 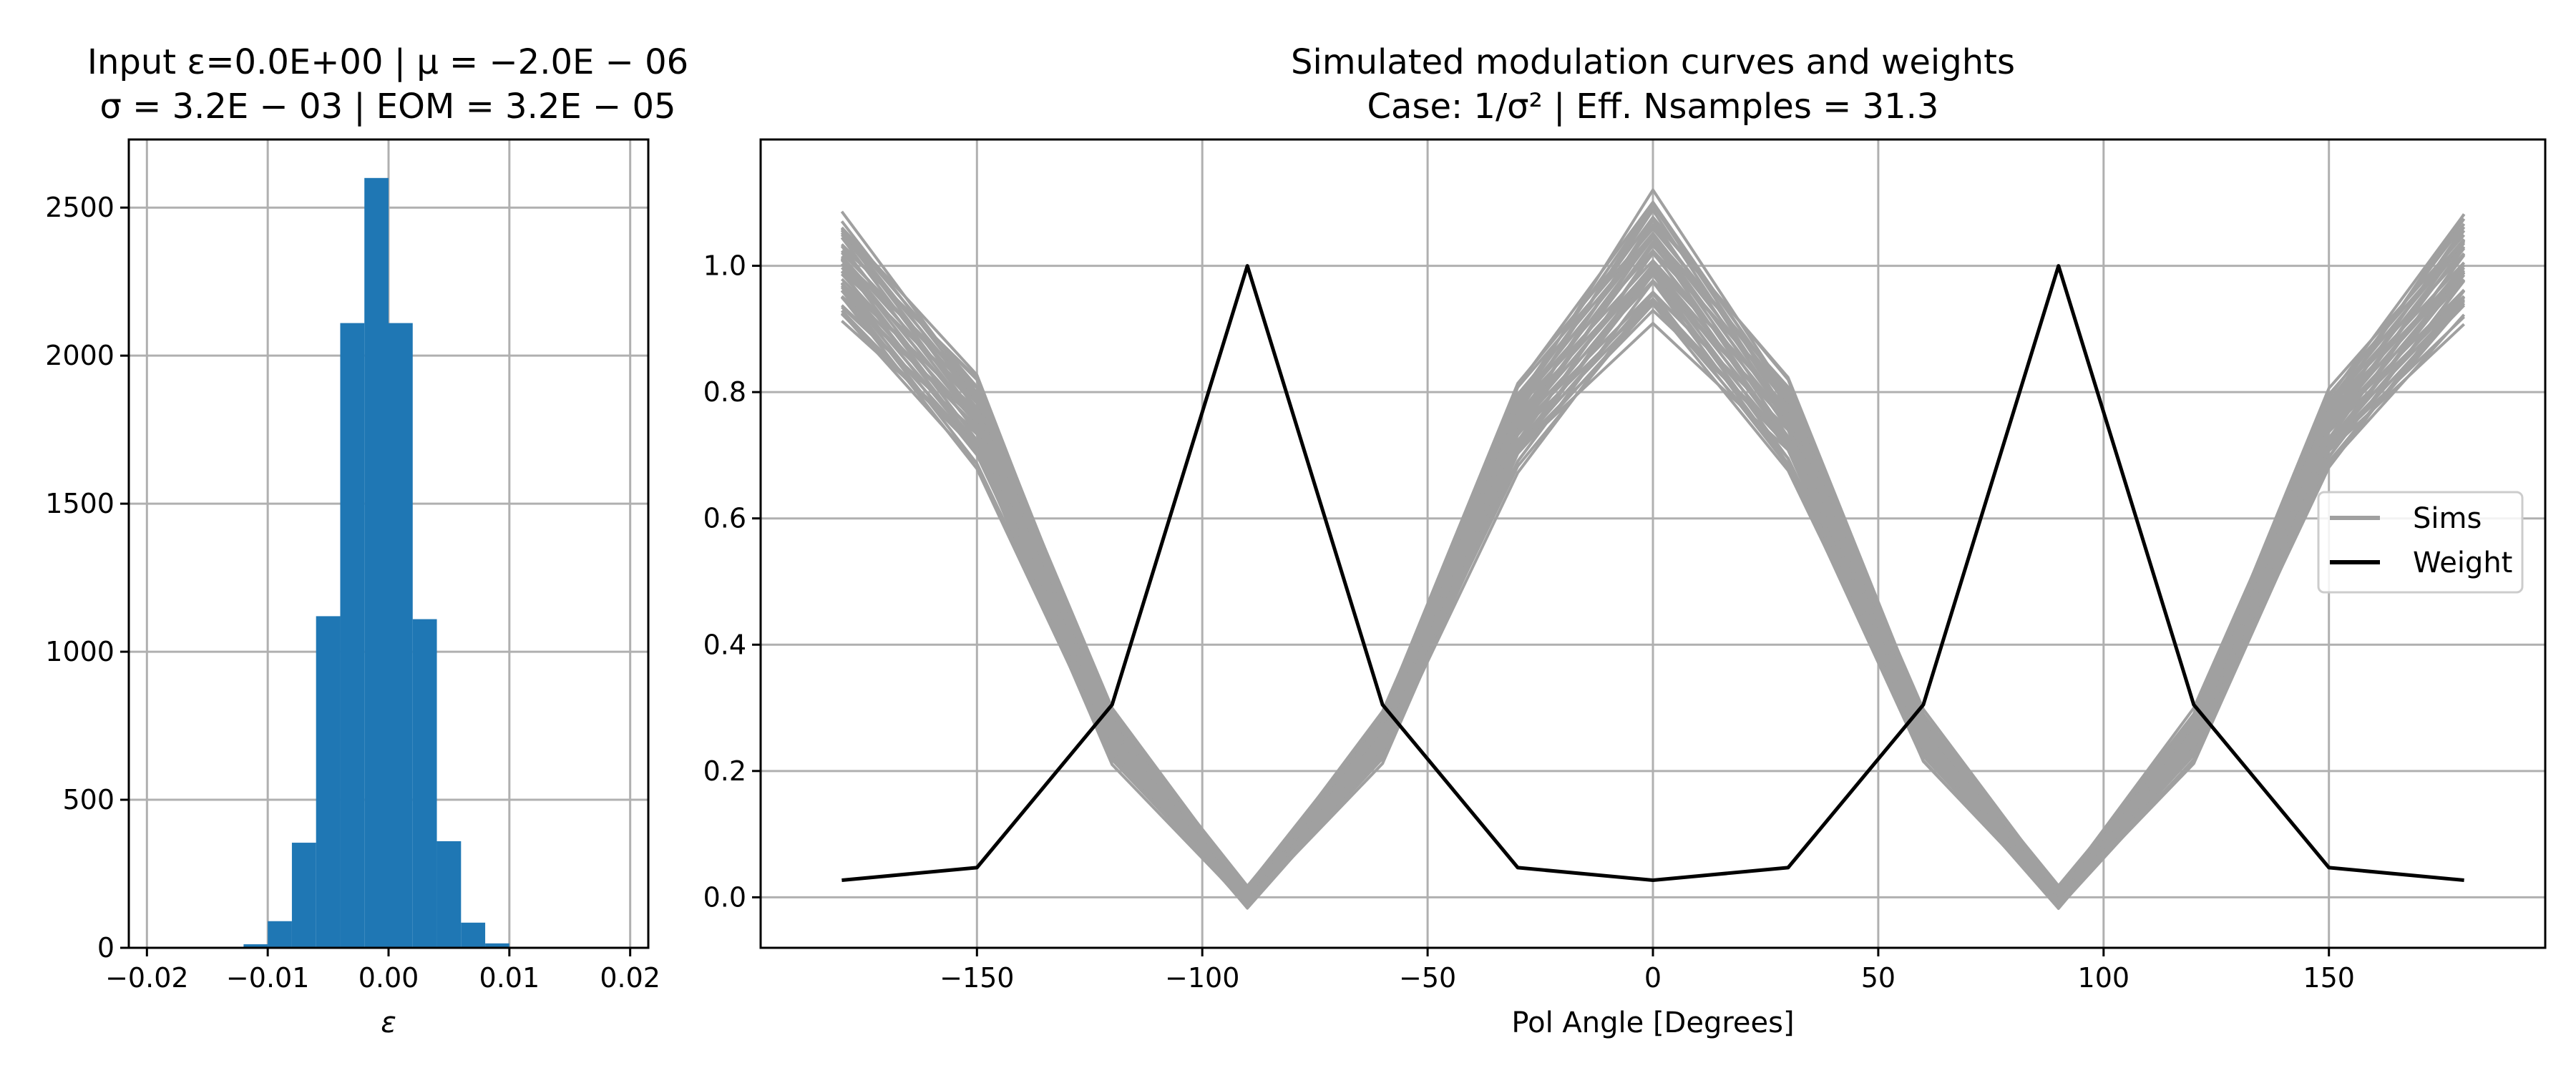 What do you see at coordinates (79, 355) in the screenshot?
I see `histogram-y-tick-label: 2000` at bounding box center [79, 355].